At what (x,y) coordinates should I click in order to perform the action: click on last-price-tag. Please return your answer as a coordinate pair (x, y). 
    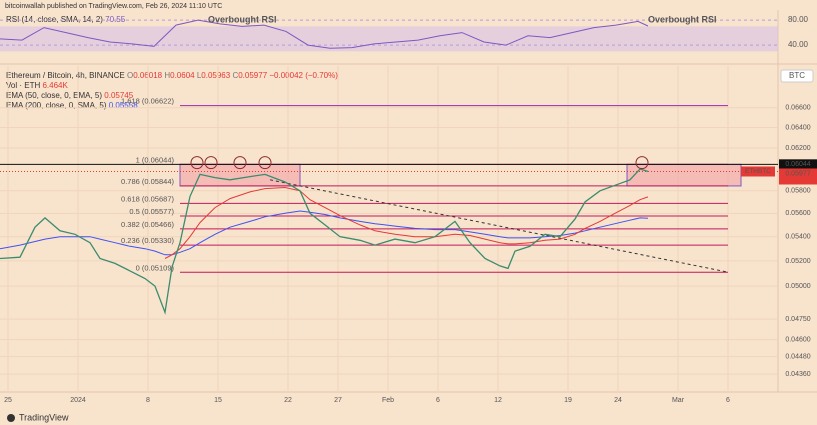
    Looking at the image, I should click on (798, 176).